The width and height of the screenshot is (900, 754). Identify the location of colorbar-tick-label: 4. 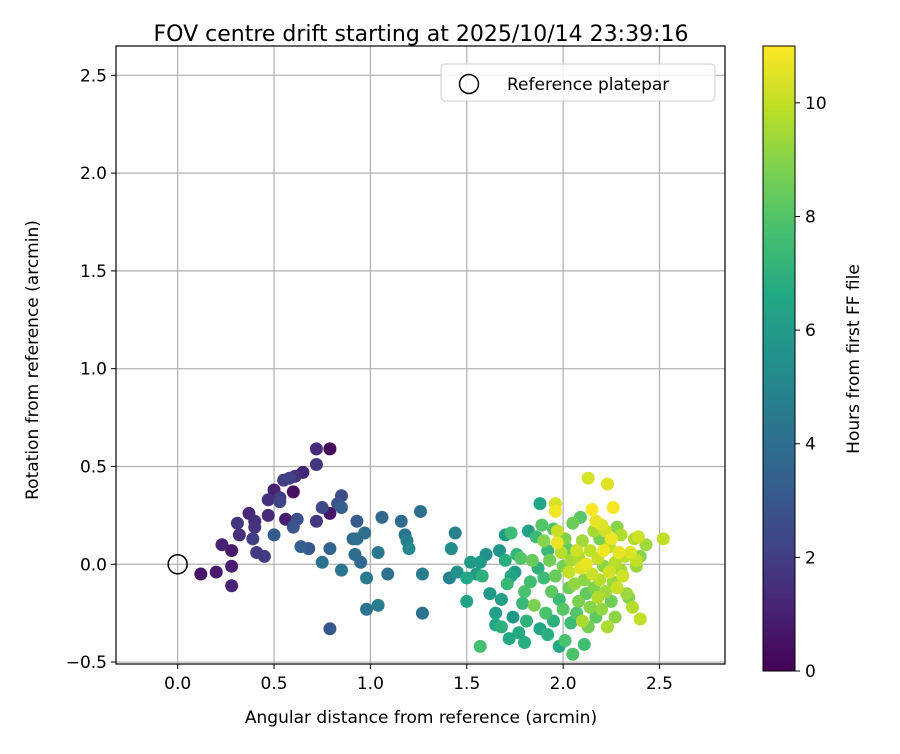
(810, 445).